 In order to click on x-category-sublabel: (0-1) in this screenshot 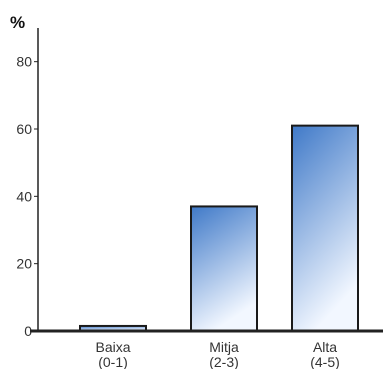, I will do `click(113, 361)`.